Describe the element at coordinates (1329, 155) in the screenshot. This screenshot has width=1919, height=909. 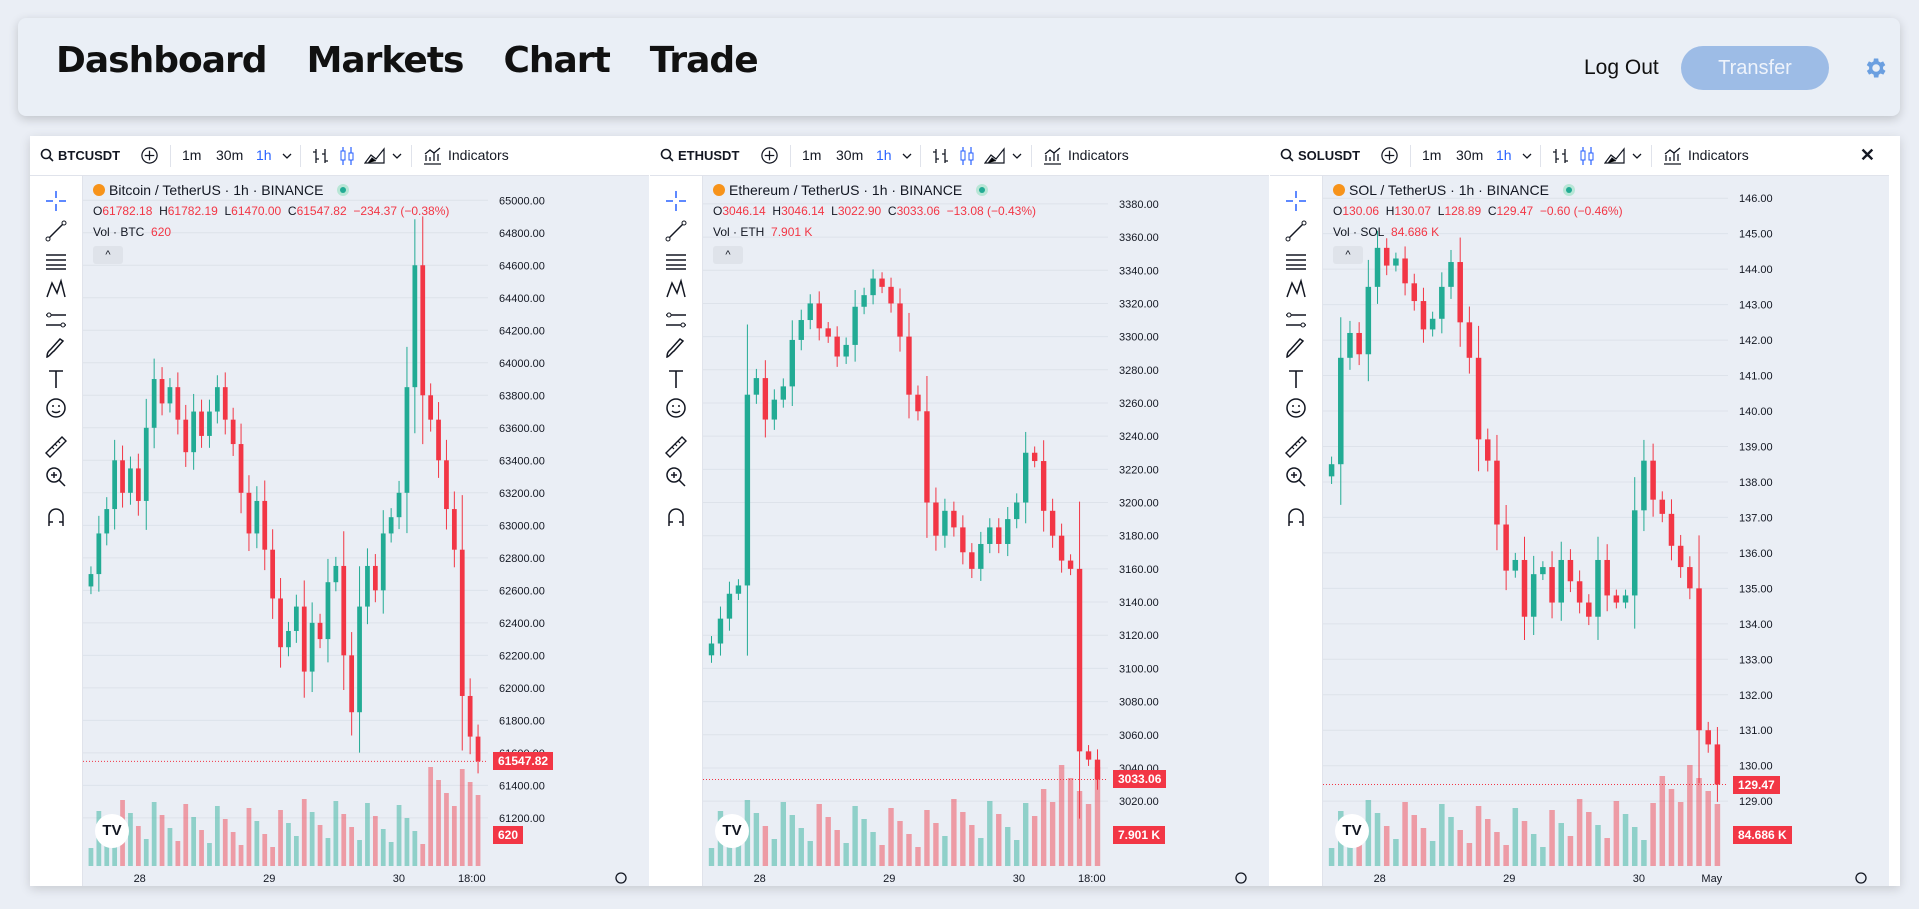
I see `symbol-search-button: SOLUSDT` at that location.